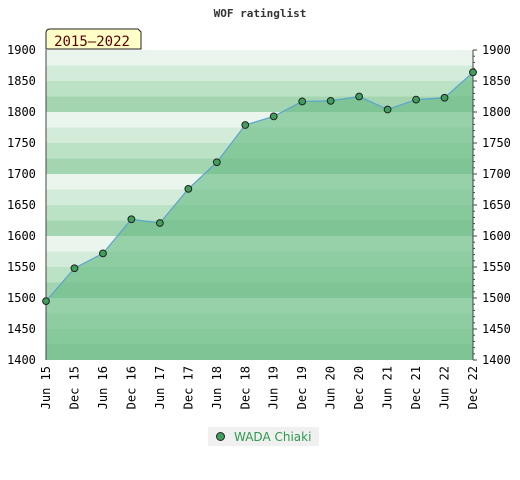 The image size is (520, 480). I want to click on y-tick-label-right: 1650, so click(496, 205).